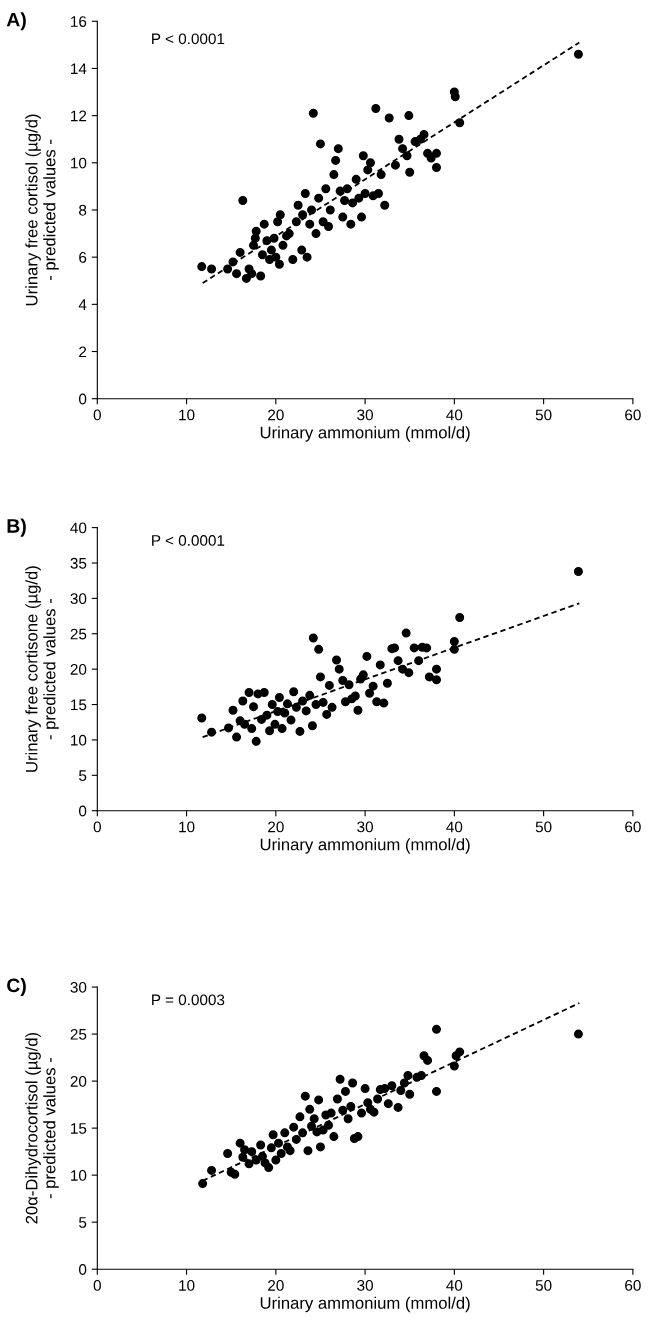 This screenshot has width=662, height=1329. I want to click on y-tick-label: 14, so click(79, 68).